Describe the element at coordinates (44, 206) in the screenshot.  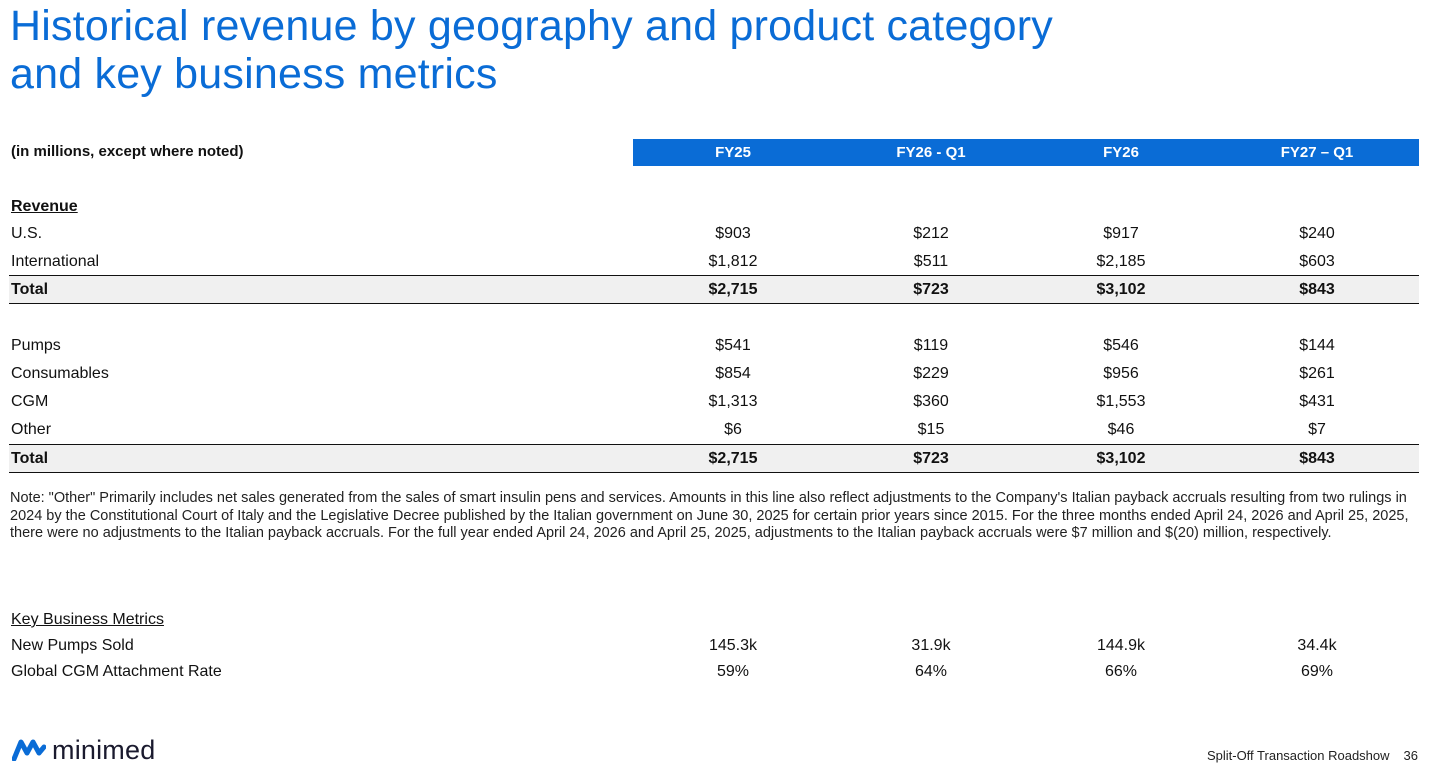
I see `revenue-heading: Revenue` at that location.